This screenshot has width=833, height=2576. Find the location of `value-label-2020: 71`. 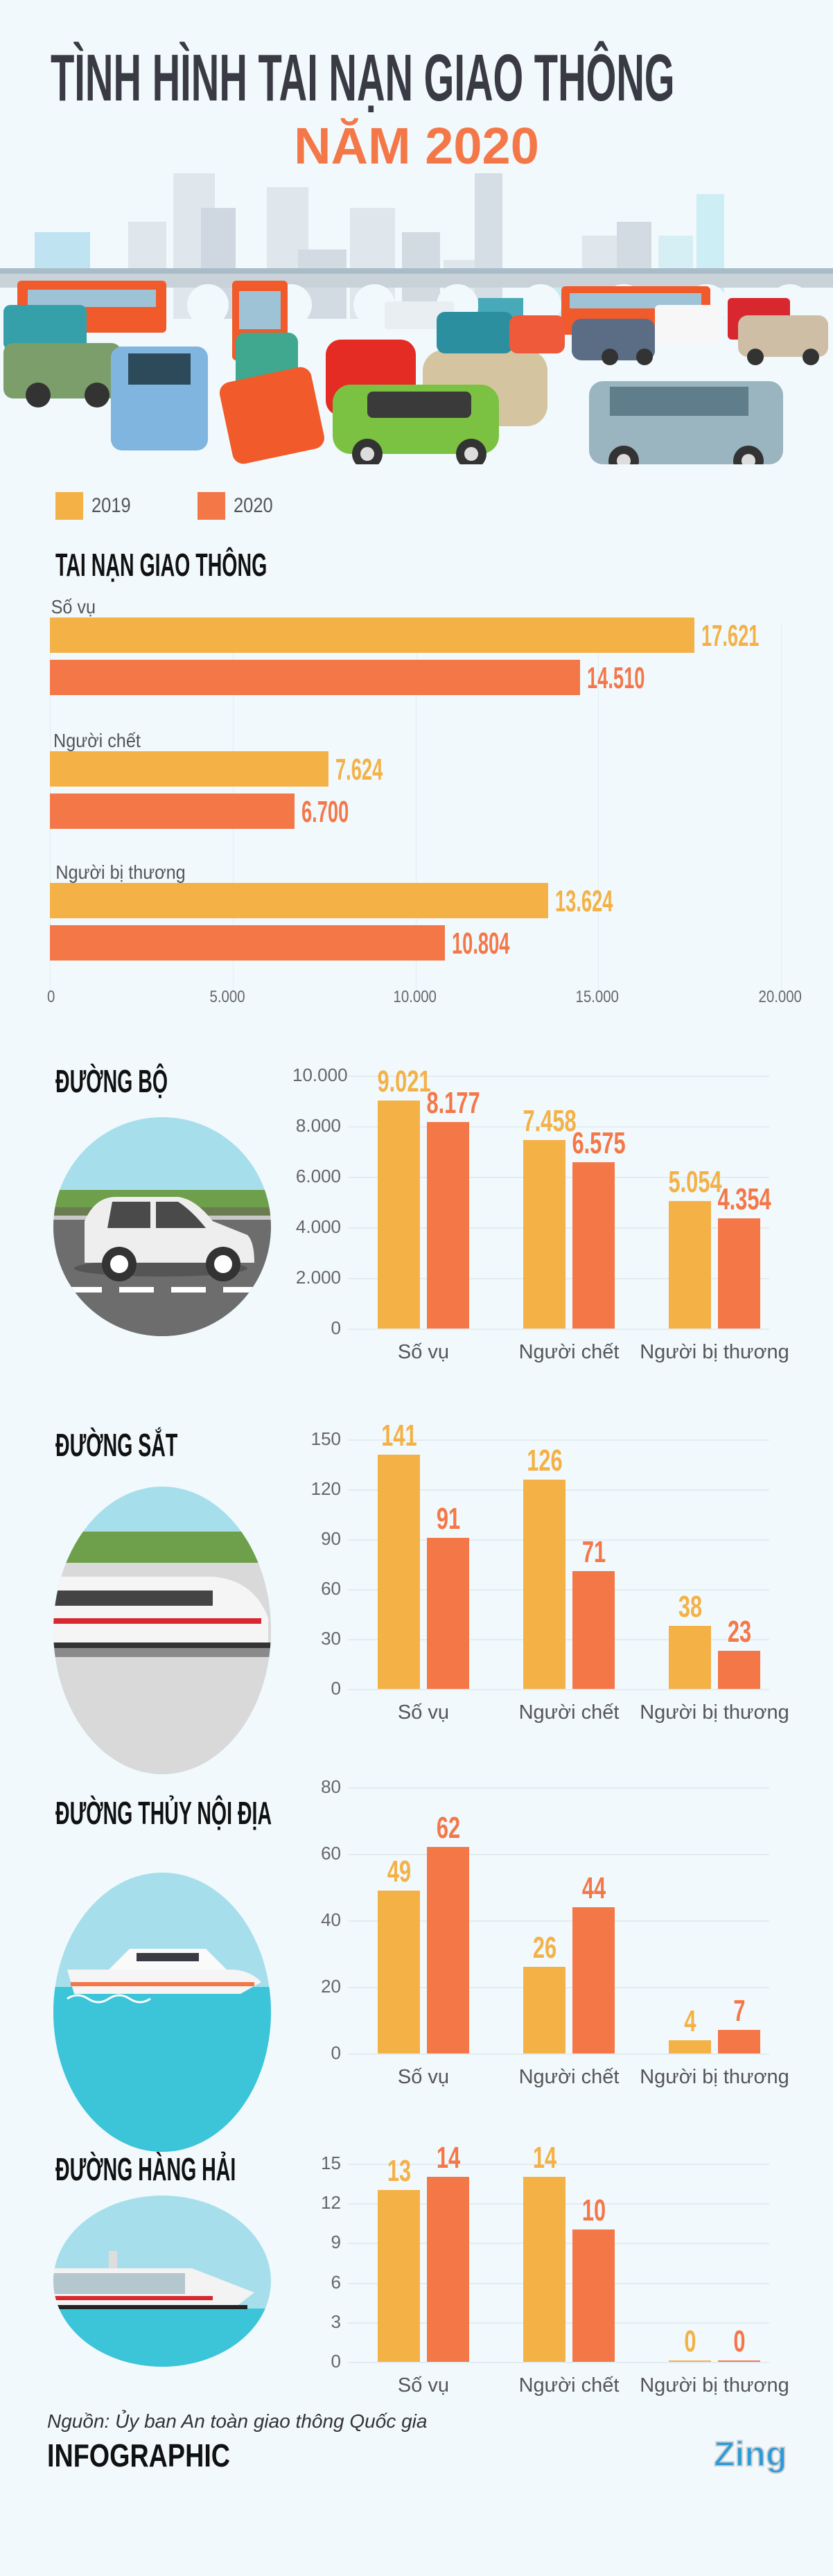

value-label-2020: 71 is located at coordinates (593, 1551).